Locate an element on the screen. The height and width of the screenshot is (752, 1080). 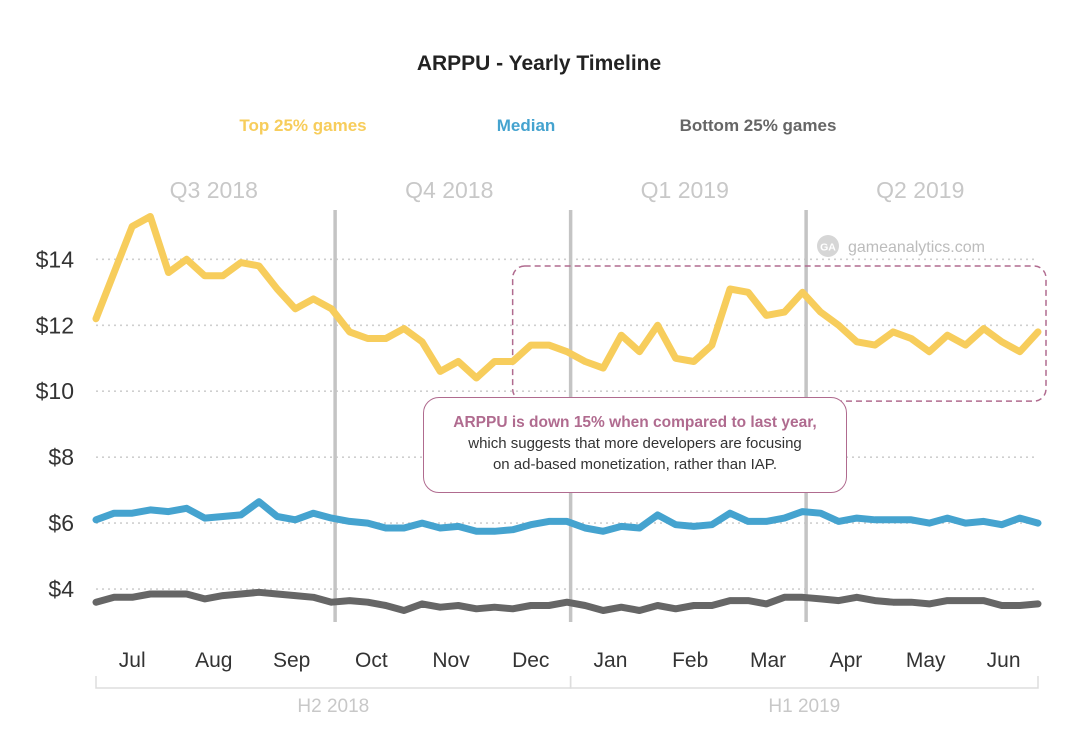
highlight-box is located at coordinates (779, 333).